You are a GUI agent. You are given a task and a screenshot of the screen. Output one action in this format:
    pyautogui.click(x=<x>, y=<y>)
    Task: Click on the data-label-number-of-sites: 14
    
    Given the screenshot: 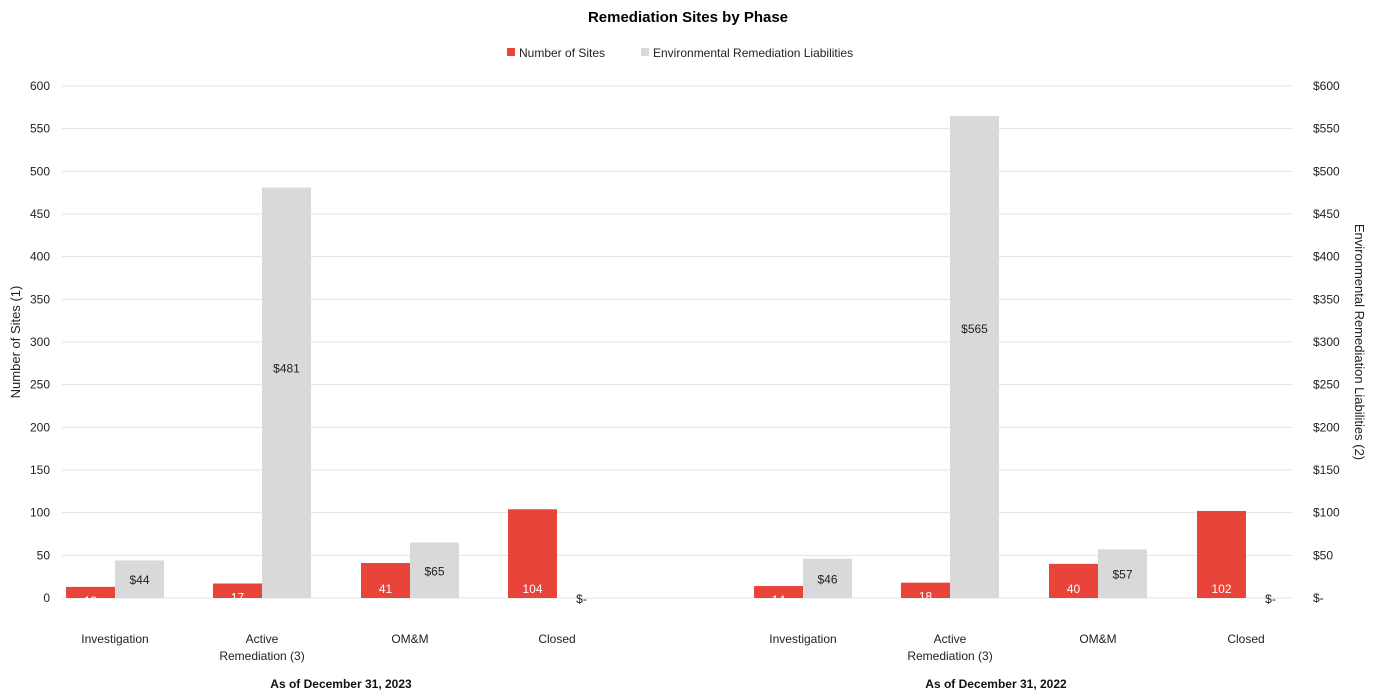 What is the action you would take?
    pyautogui.click(x=779, y=600)
    